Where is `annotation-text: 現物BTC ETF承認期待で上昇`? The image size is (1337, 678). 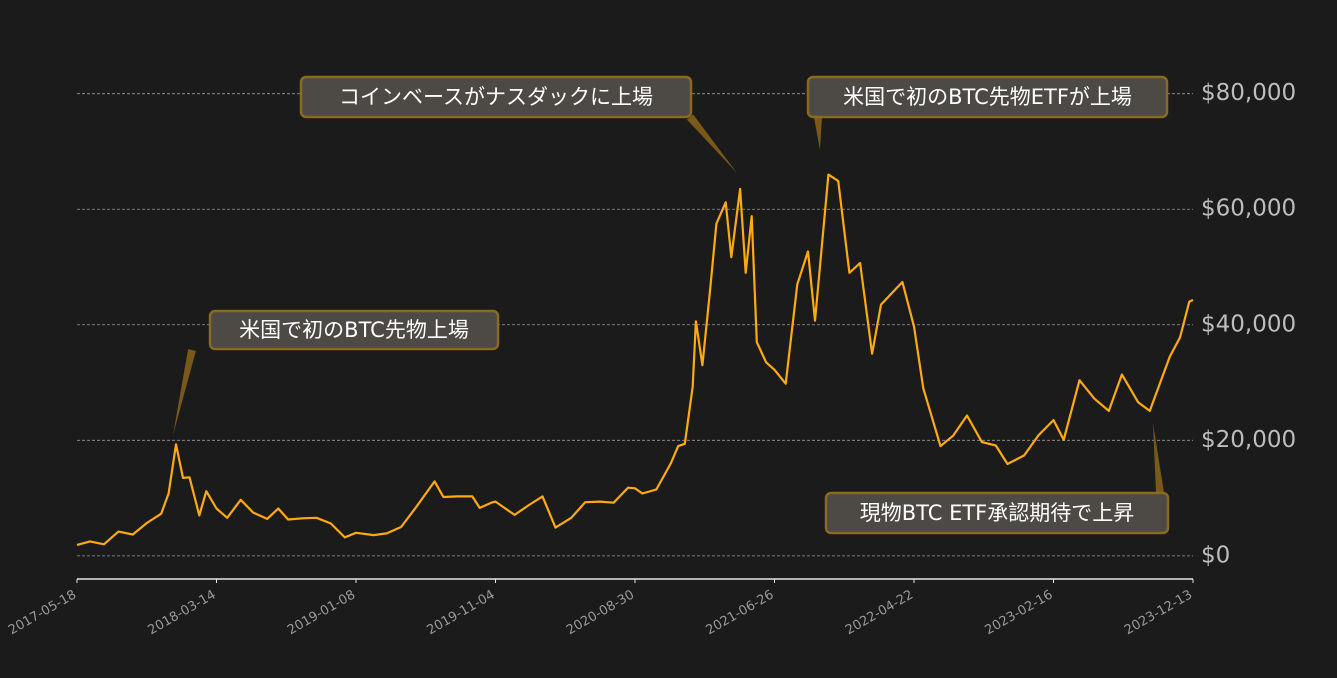 annotation-text: 現物BTC ETF承認期待で上昇 is located at coordinates (997, 513).